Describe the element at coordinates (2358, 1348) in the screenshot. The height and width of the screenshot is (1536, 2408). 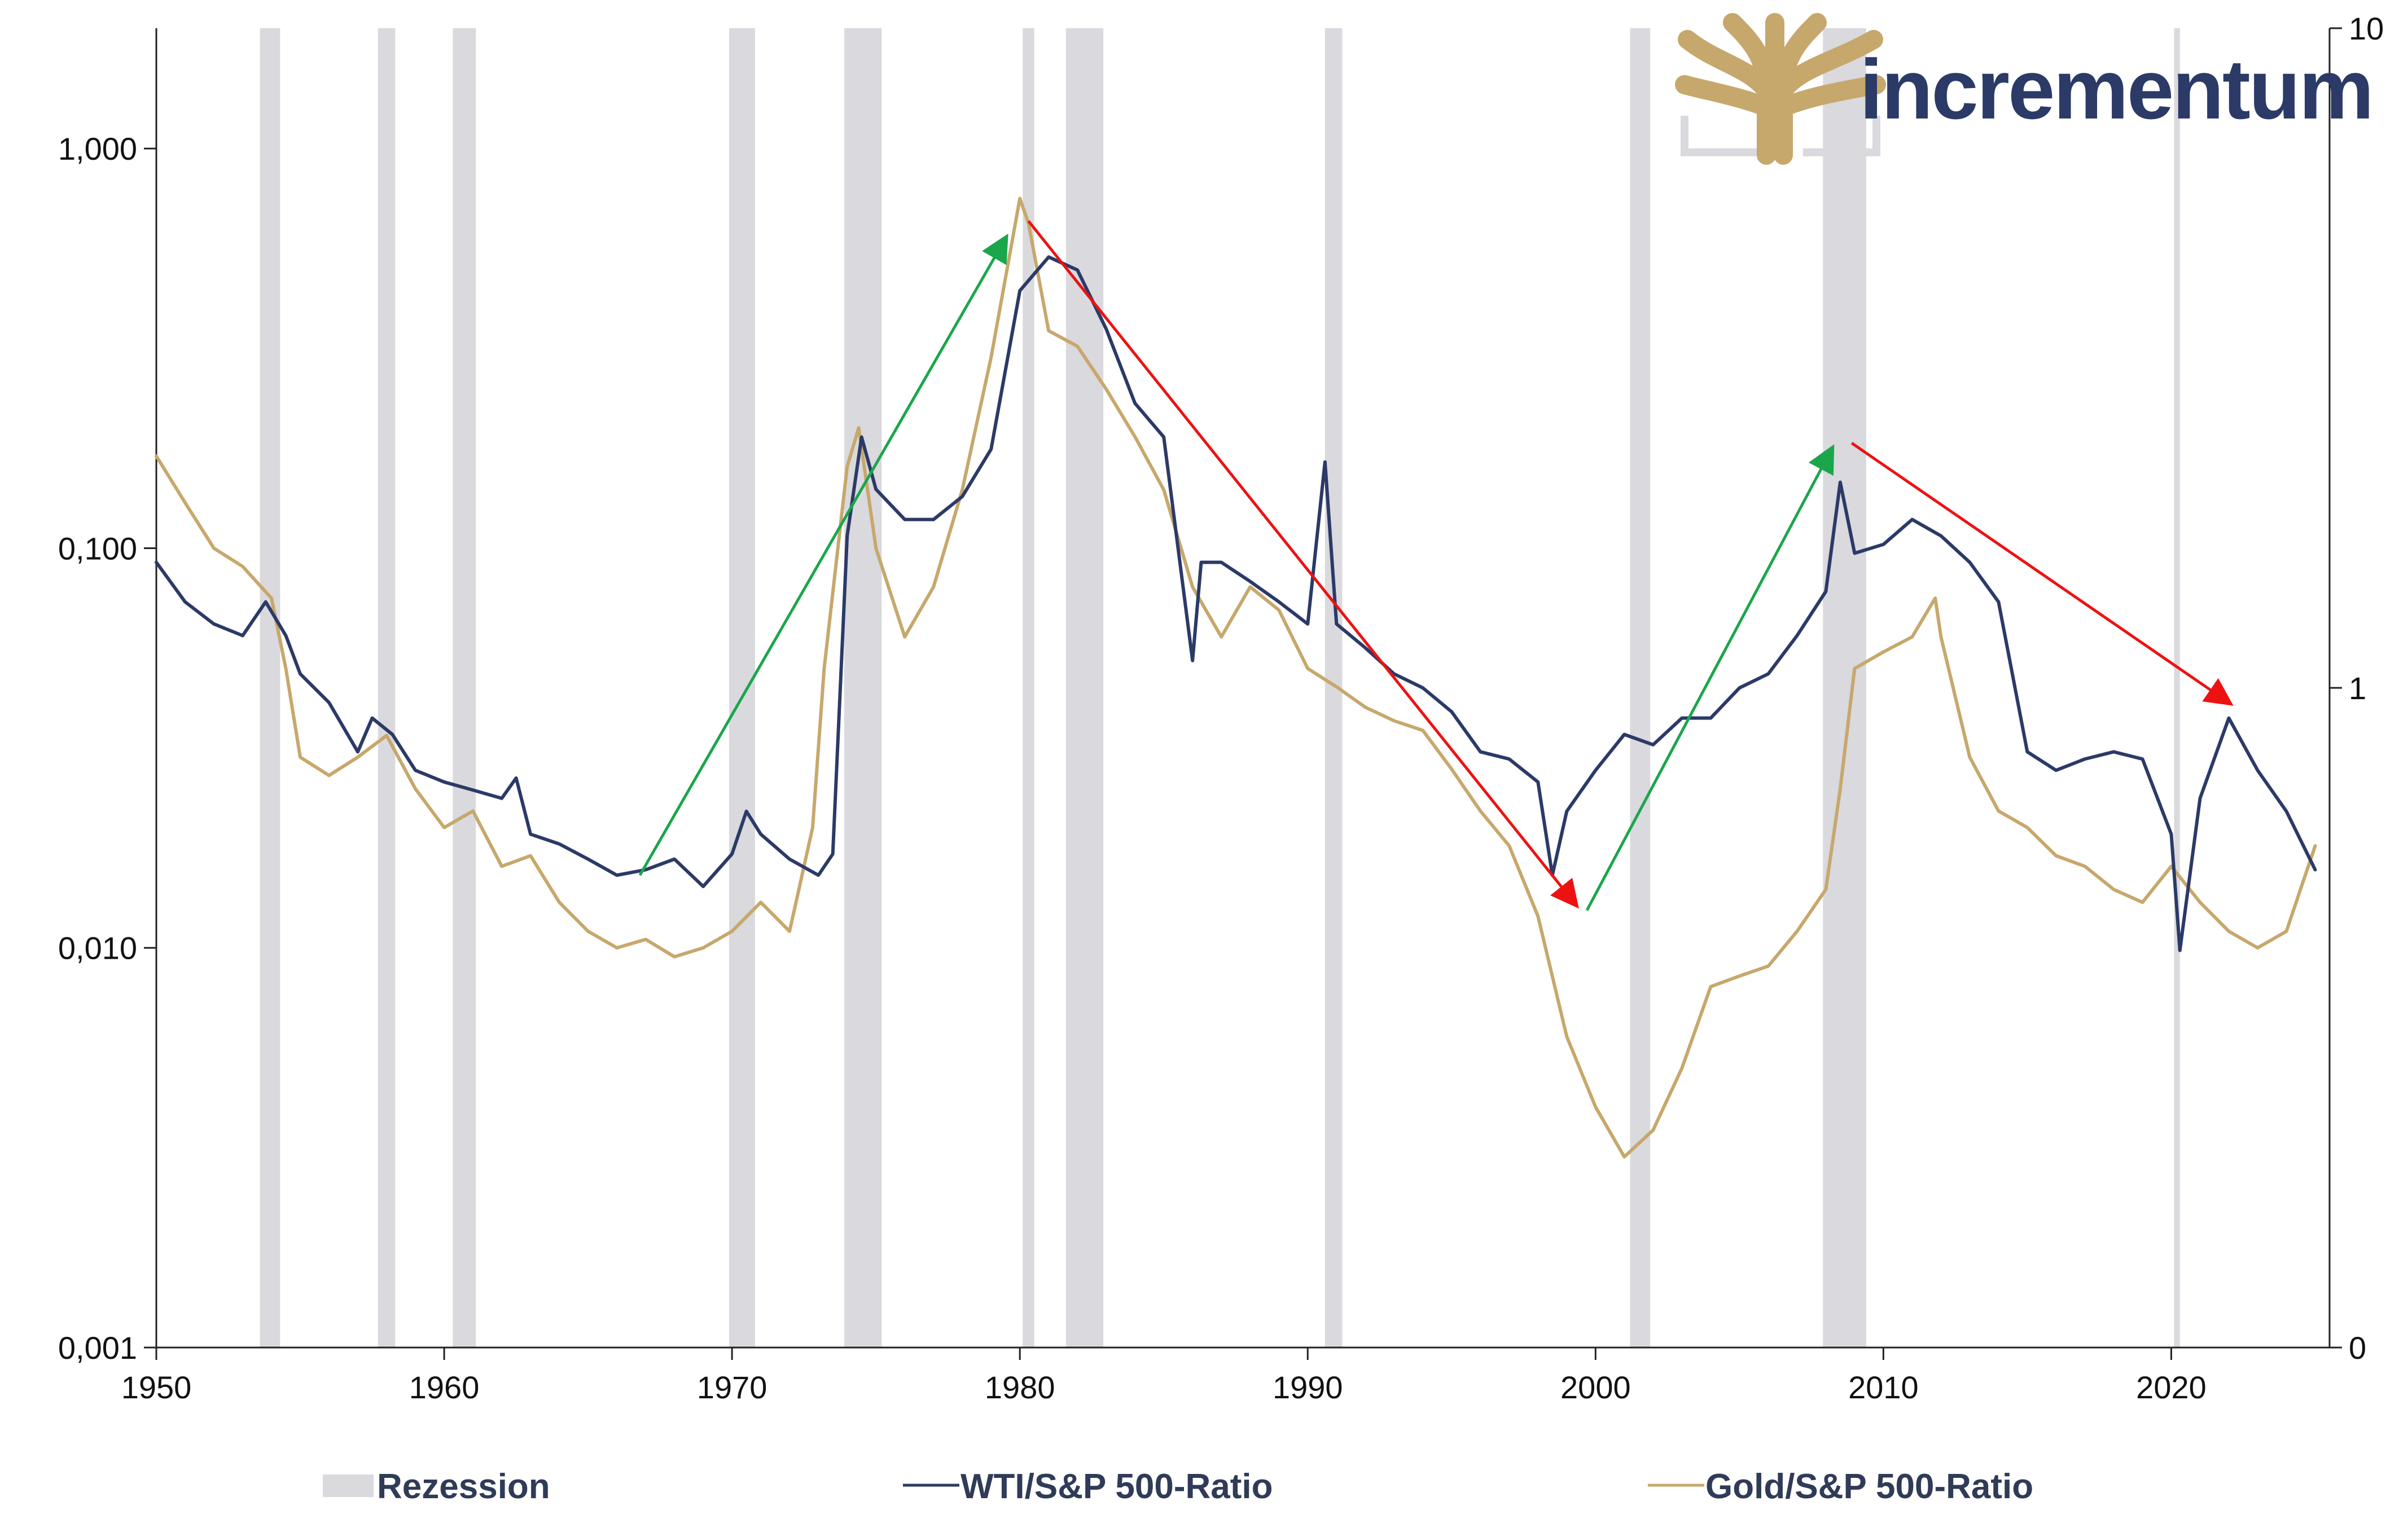
I see `y-right-tick-label-0: 0` at that location.